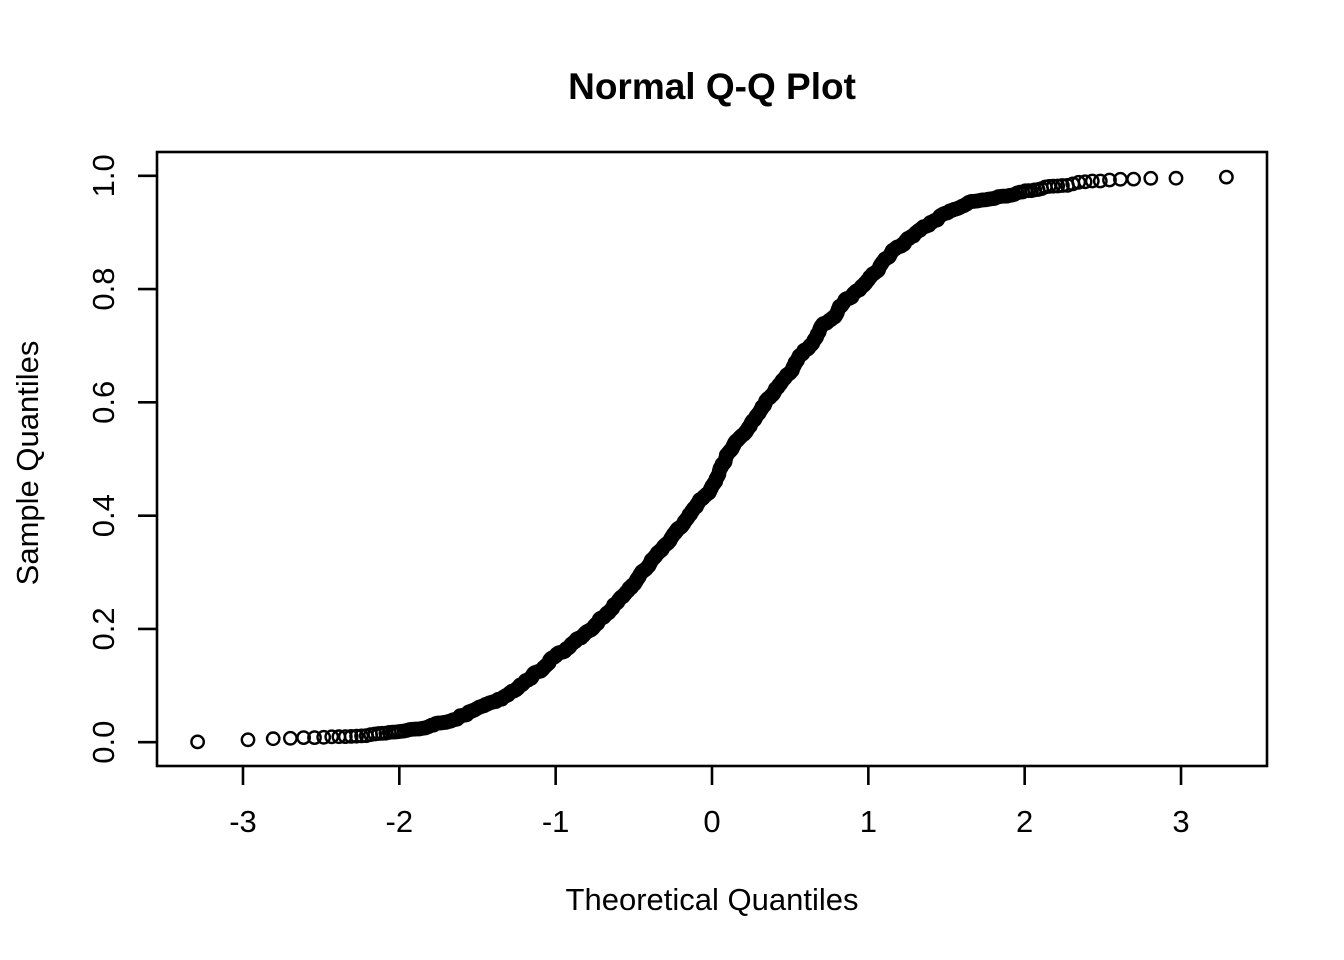  Describe the element at coordinates (103, 289) in the screenshot. I see `y-tick-label: 0.8` at that location.